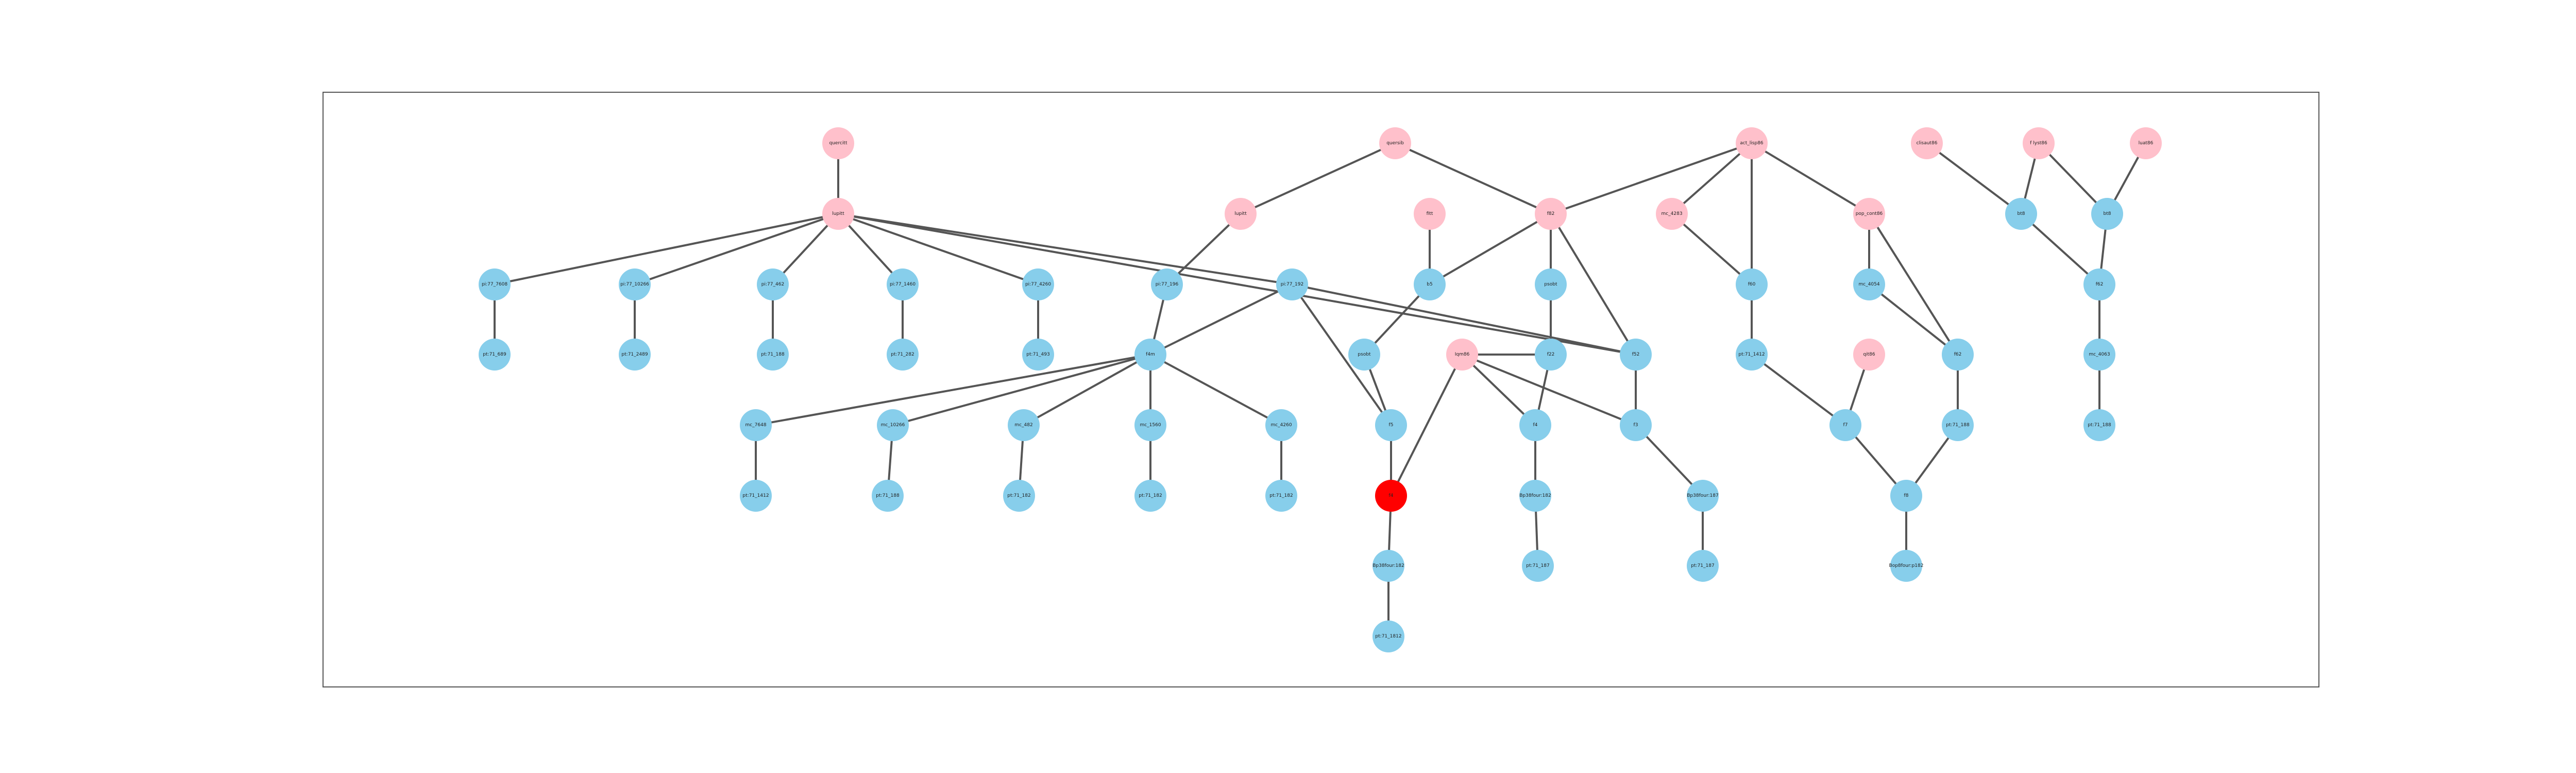 This screenshot has height=773, width=2576. I want to click on node-label: bt8, so click(2107, 213).